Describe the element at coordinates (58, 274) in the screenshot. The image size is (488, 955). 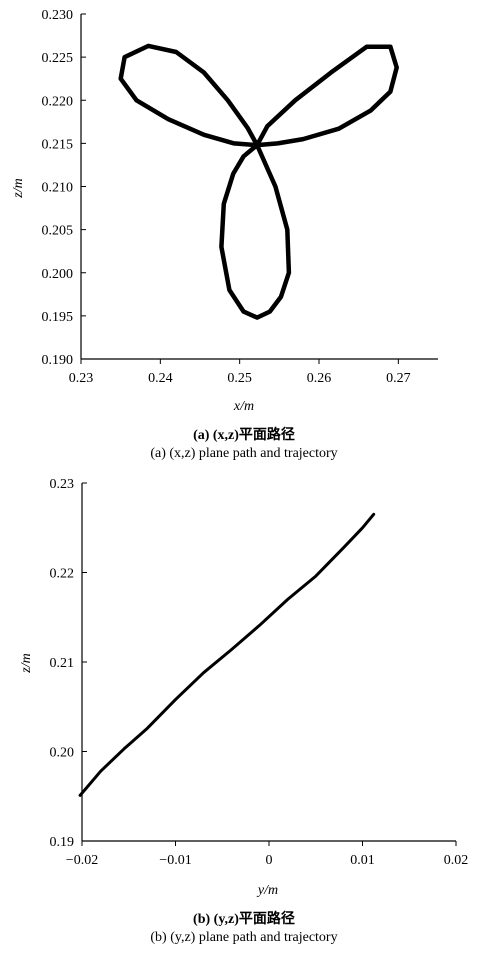
I see `chart-a-y-tick-label: 0.200` at that location.